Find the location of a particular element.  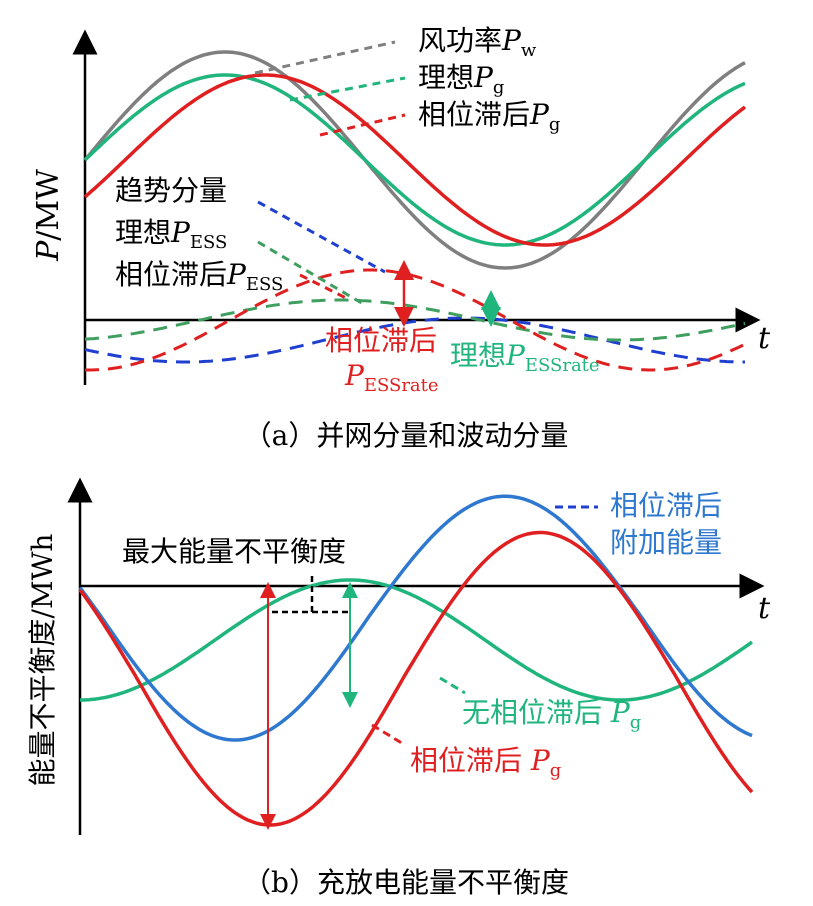

annotation-lag-rate-var: PESSrate is located at coordinates (391, 377).